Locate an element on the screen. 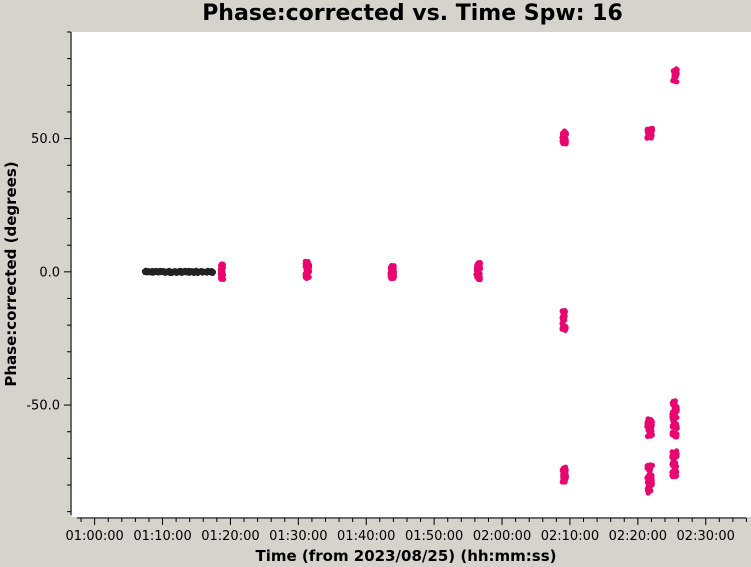 Image resolution: width=751 pixels, height=567 pixels. x-tick-label: 01:50:00 is located at coordinates (434, 536).